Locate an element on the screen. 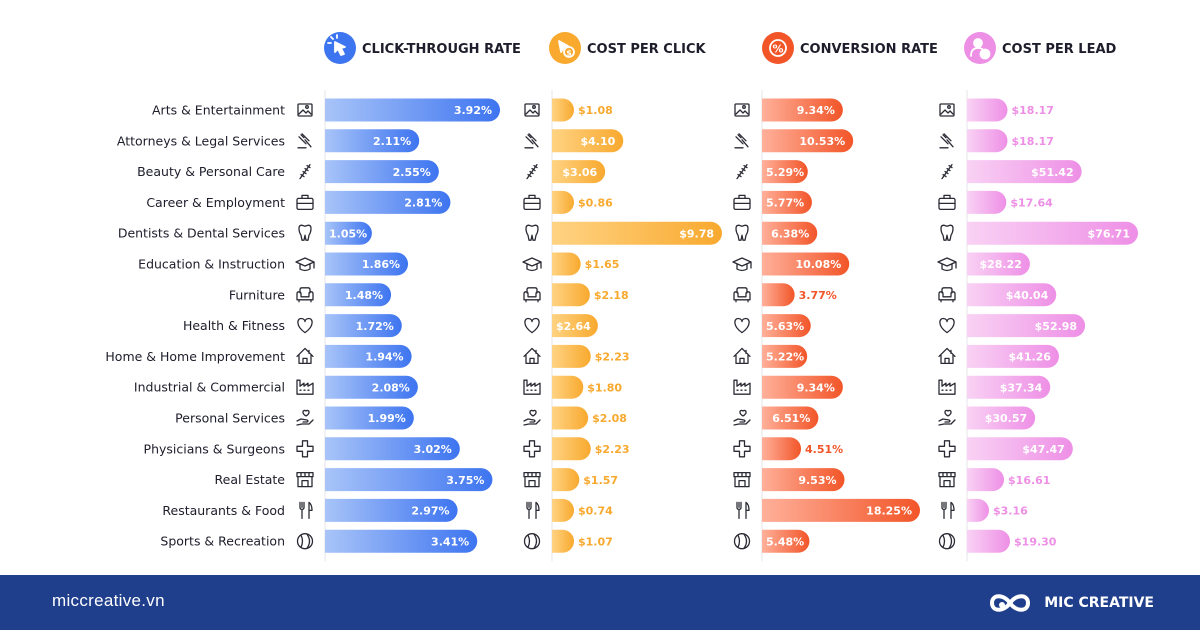  data-label: 10.53% is located at coordinates (822, 141).